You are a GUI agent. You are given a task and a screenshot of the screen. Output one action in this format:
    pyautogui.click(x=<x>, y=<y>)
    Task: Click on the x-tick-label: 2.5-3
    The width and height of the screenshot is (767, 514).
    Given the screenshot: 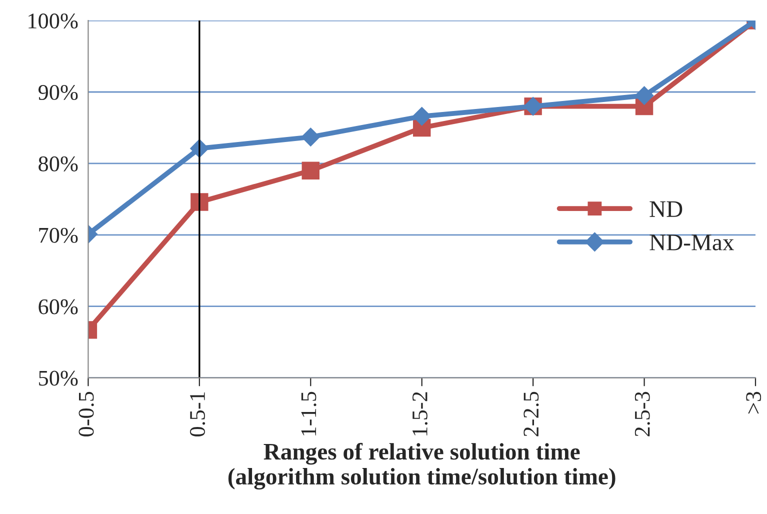 What is the action you would take?
    pyautogui.click(x=642, y=414)
    